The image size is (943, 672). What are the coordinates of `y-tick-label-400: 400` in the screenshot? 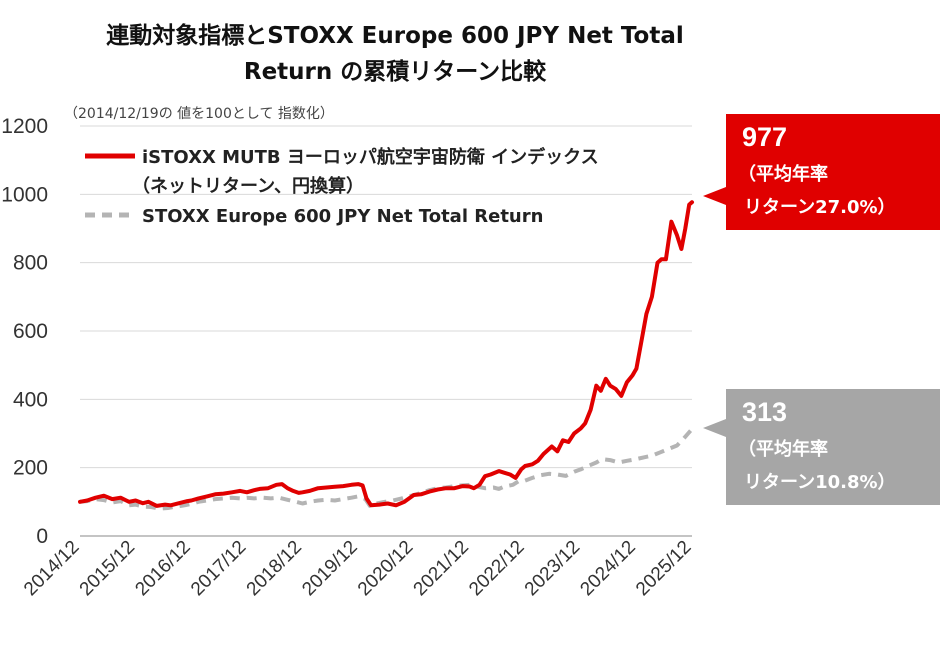 It's located at (30, 399).